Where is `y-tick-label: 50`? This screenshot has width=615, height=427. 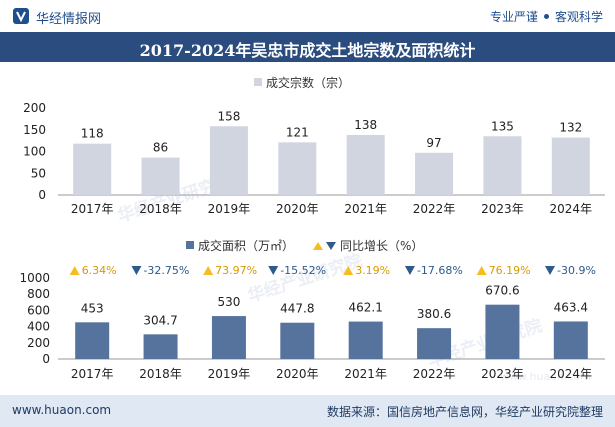
y-tick-label: 50 is located at coordinates (38, 173).